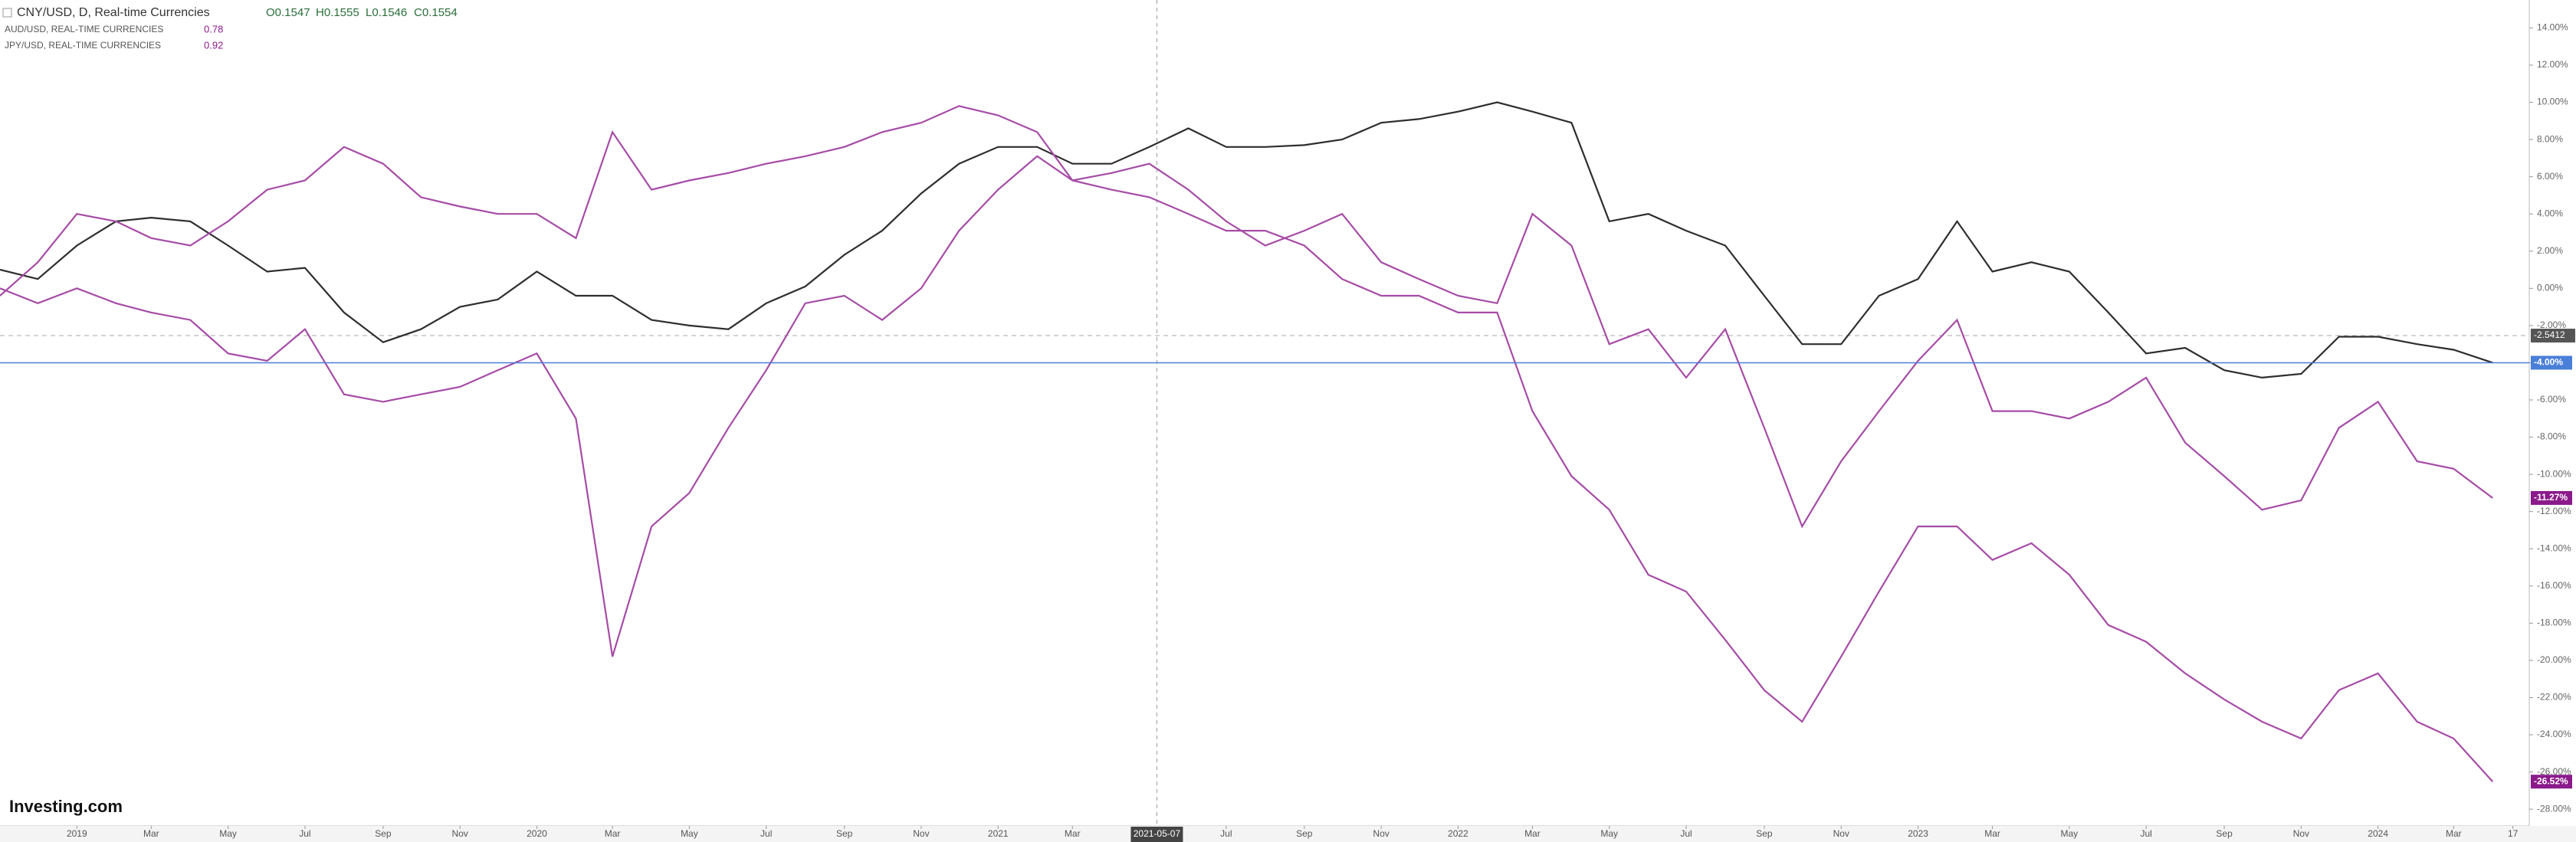 This screenshot has width=2576, height=842. Describe the element at coordinates (2550, 176) in the screenshot. I see `y-tick-label: 6.00%` at that location.